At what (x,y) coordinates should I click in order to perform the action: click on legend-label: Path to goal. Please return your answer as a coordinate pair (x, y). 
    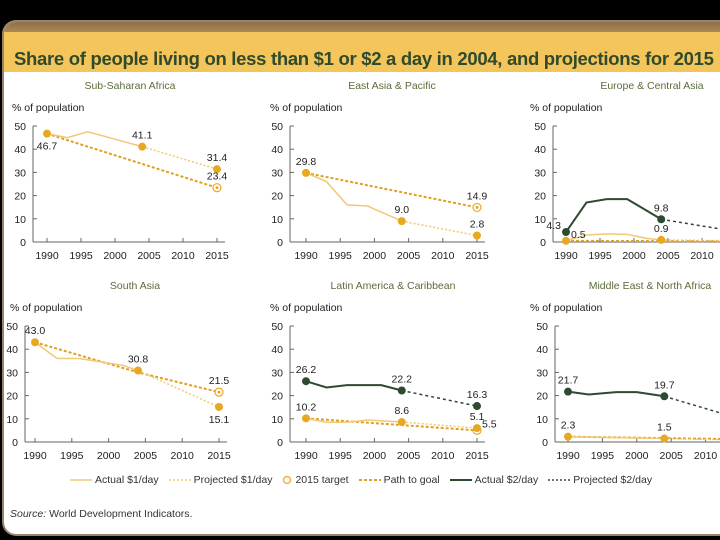
    Looking at the image, I should click on (411, 480).